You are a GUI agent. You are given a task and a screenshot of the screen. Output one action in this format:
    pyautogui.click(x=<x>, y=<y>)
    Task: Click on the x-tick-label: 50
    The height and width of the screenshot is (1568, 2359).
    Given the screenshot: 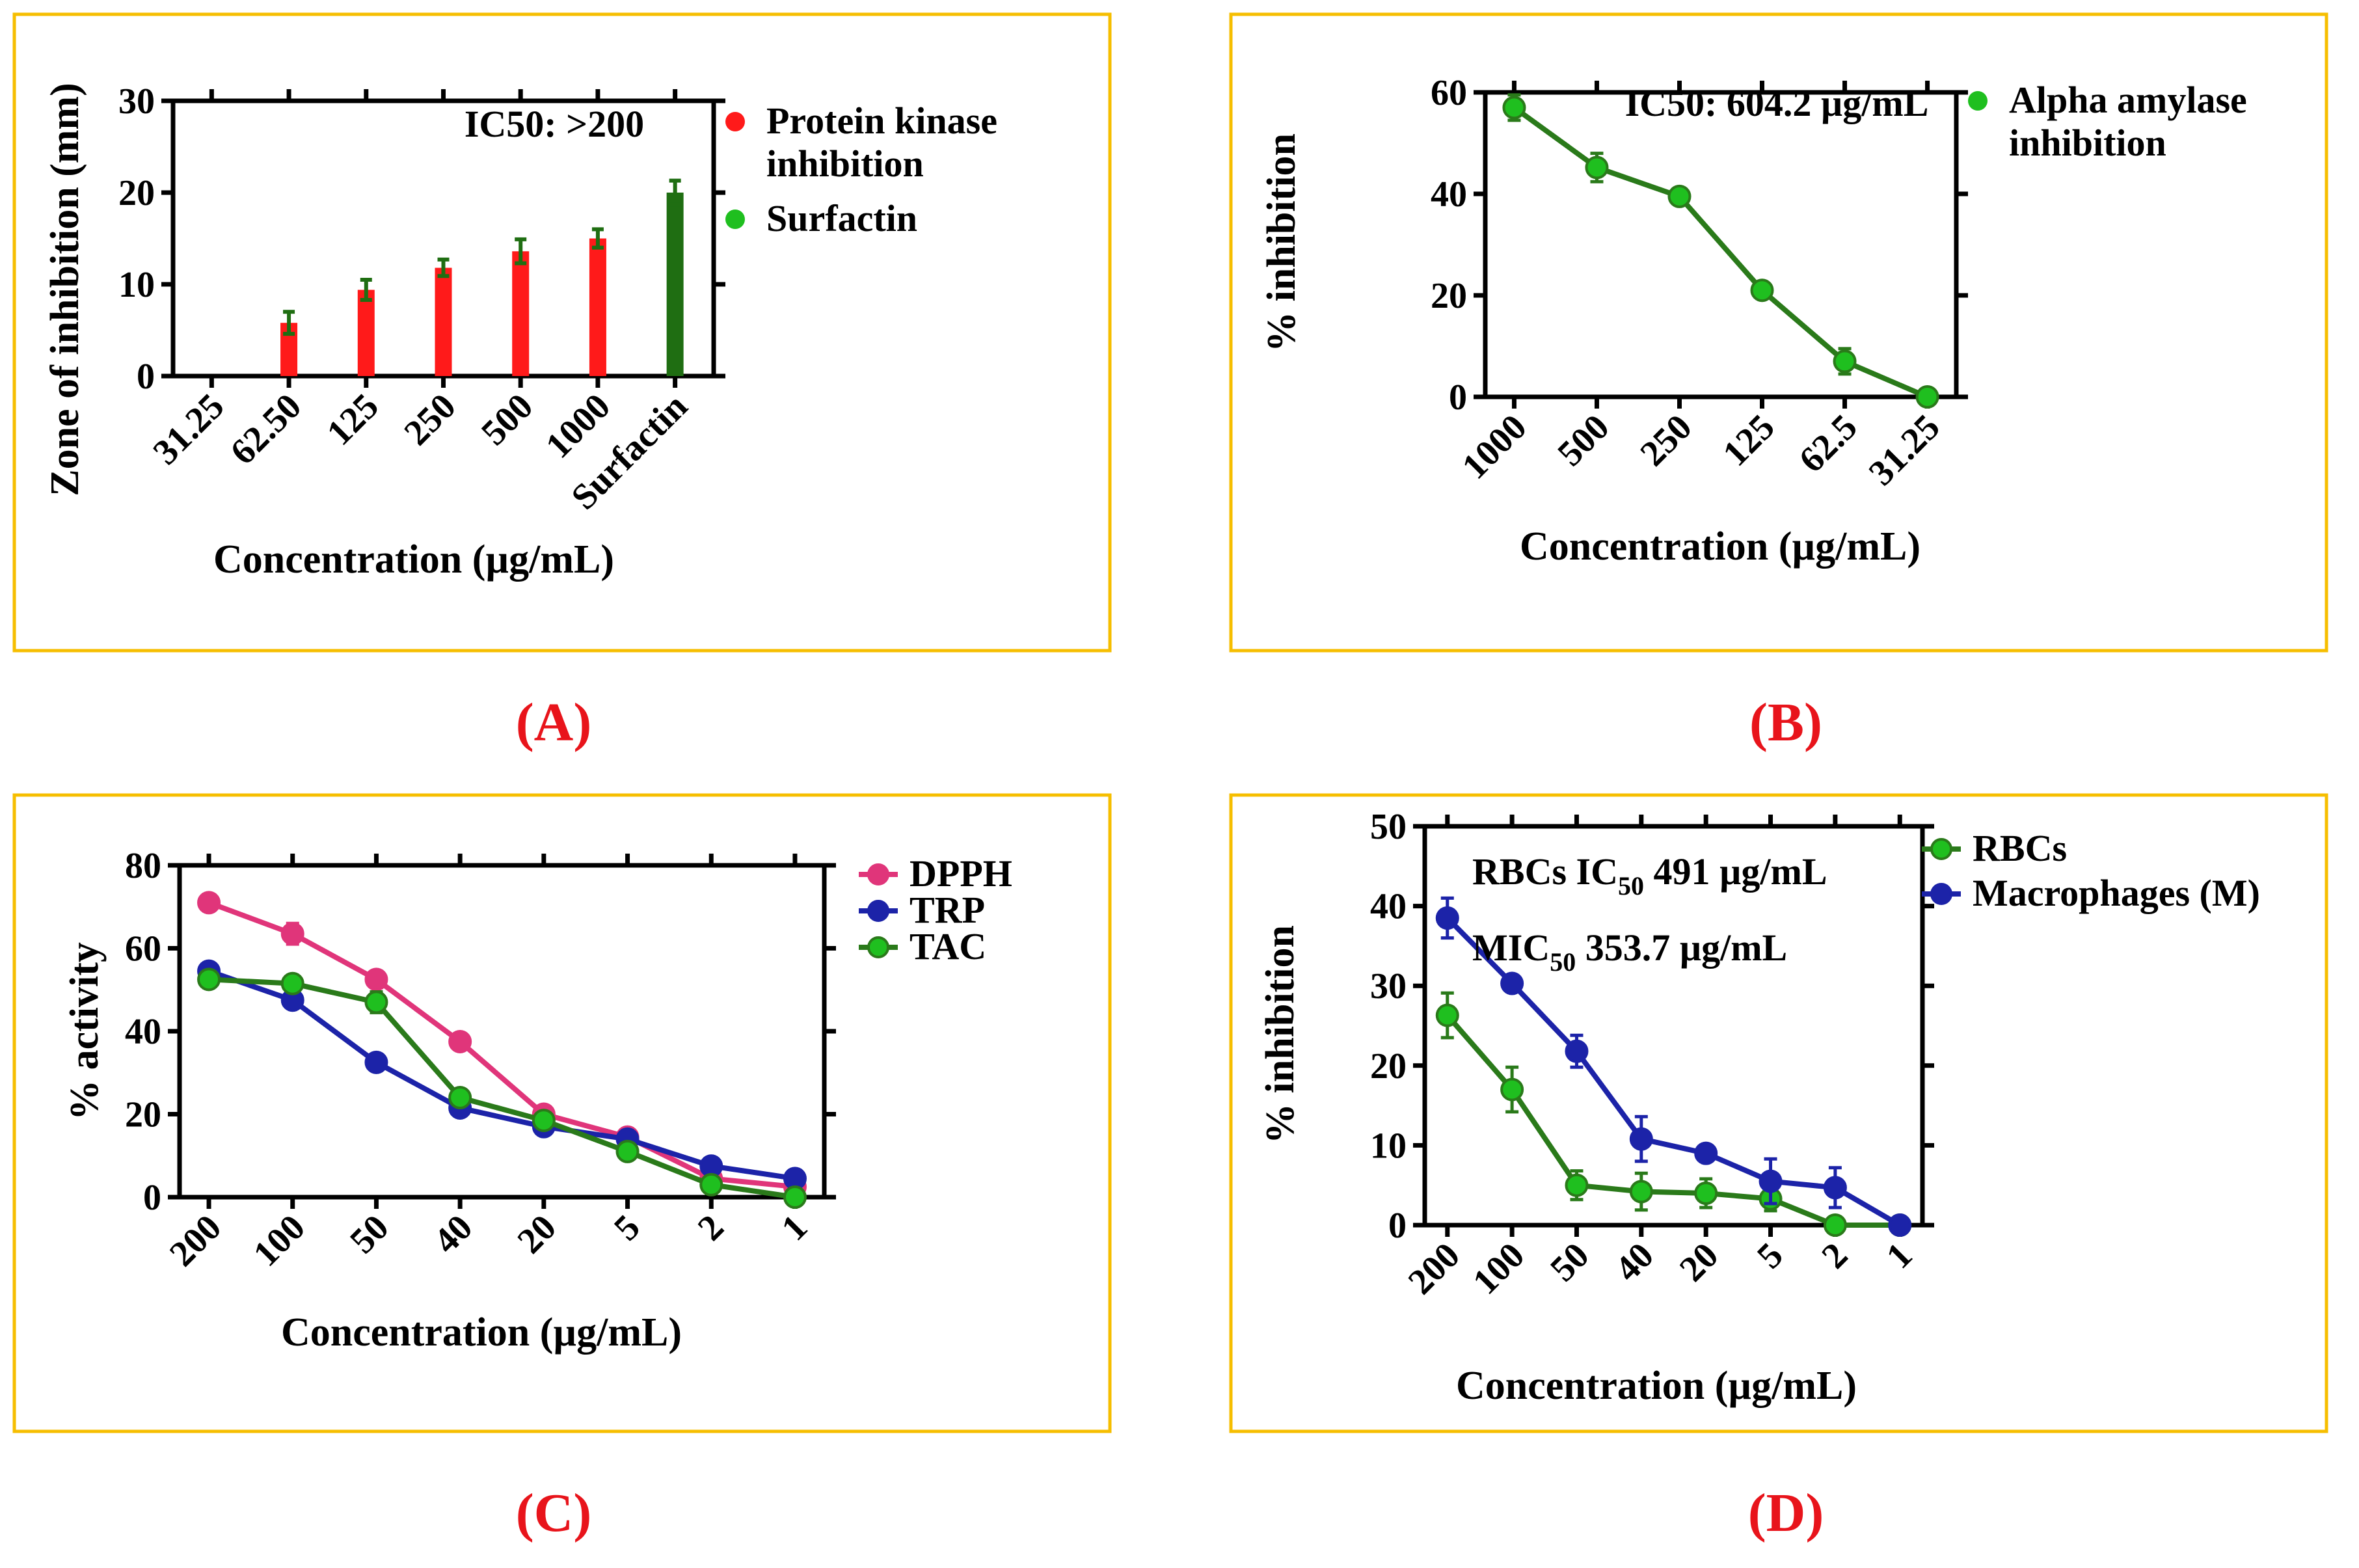 What is the action you would take?
    pyautogui.click(x=369, y=1234)
    